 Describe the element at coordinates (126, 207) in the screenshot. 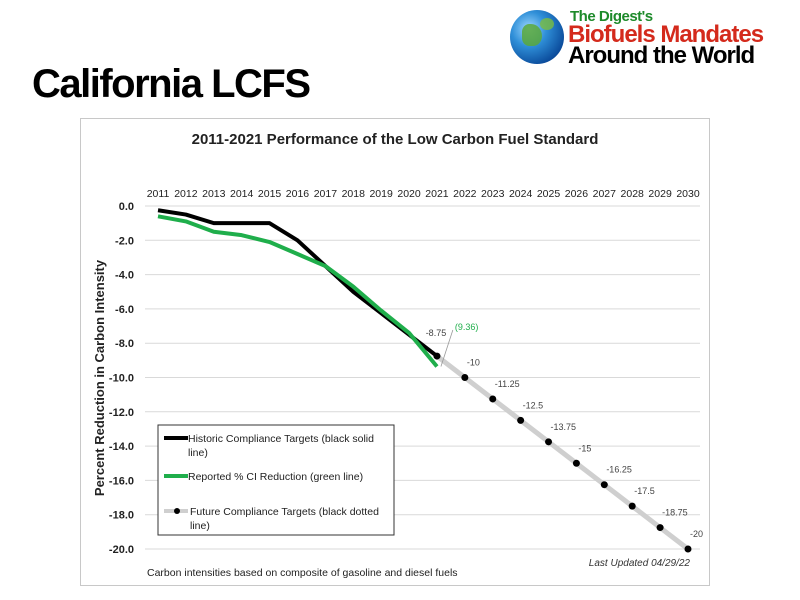

I see `y-tick-label: 0.0` at that location.